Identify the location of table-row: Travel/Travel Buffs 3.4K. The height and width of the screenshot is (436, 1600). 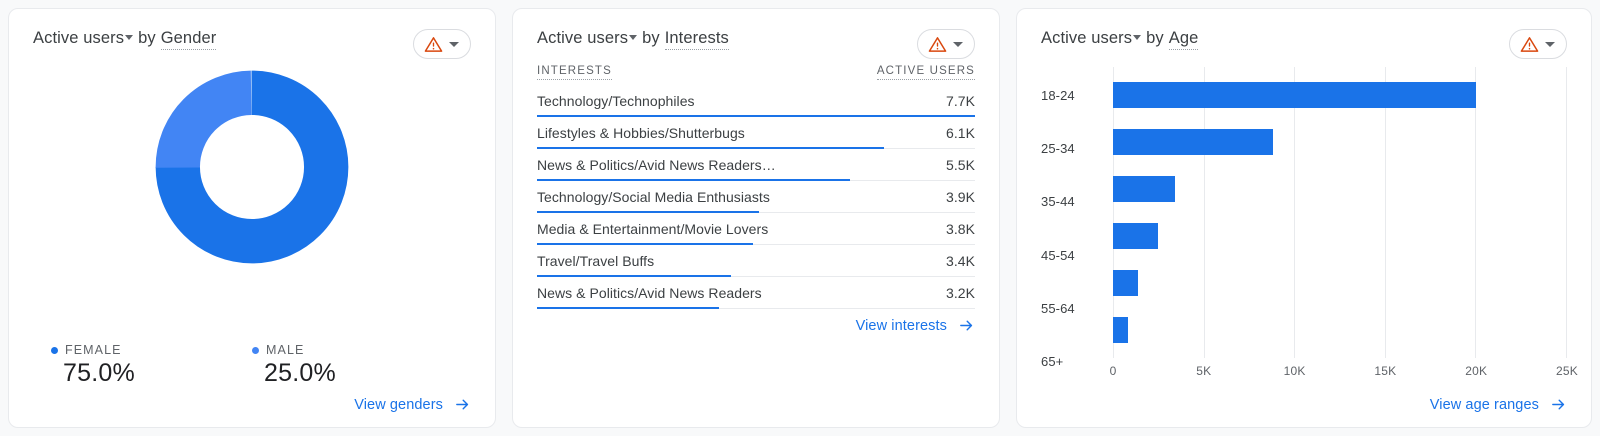
(756, 261).